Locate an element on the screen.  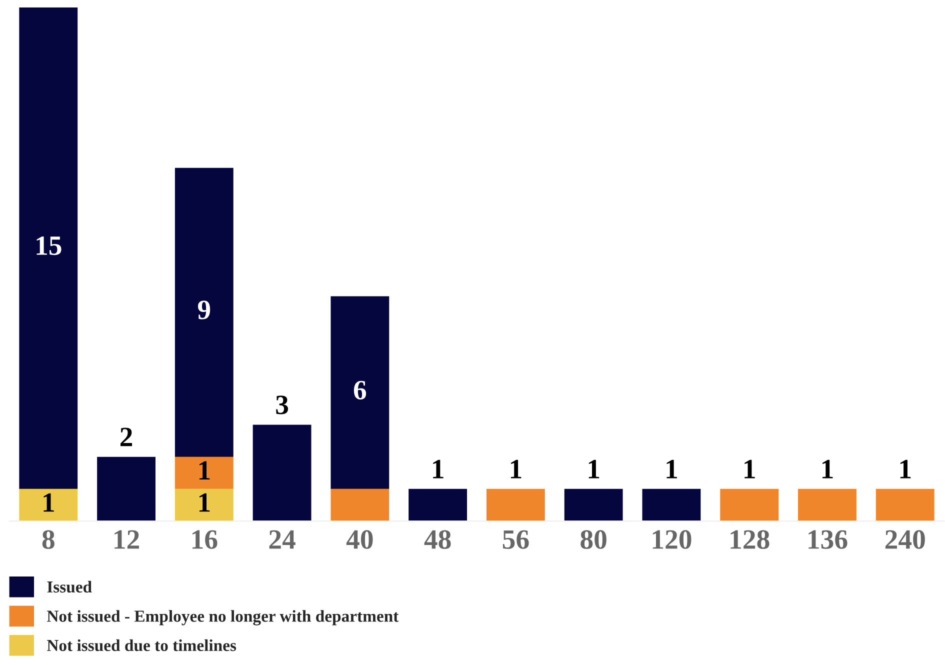
x-tick-label: 240 is located at coordinates (905, 539).